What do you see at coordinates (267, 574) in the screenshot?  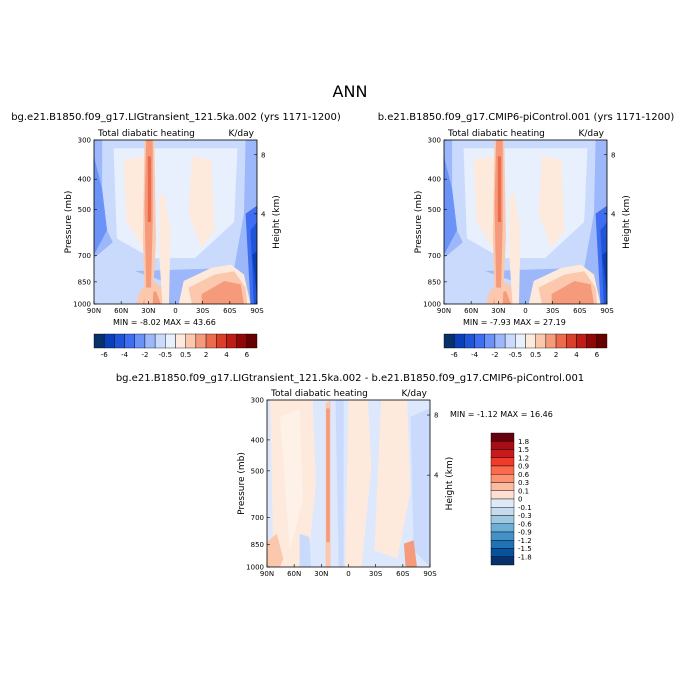 I see `x-tick-label: 90N` at bounding box center [267, 574].